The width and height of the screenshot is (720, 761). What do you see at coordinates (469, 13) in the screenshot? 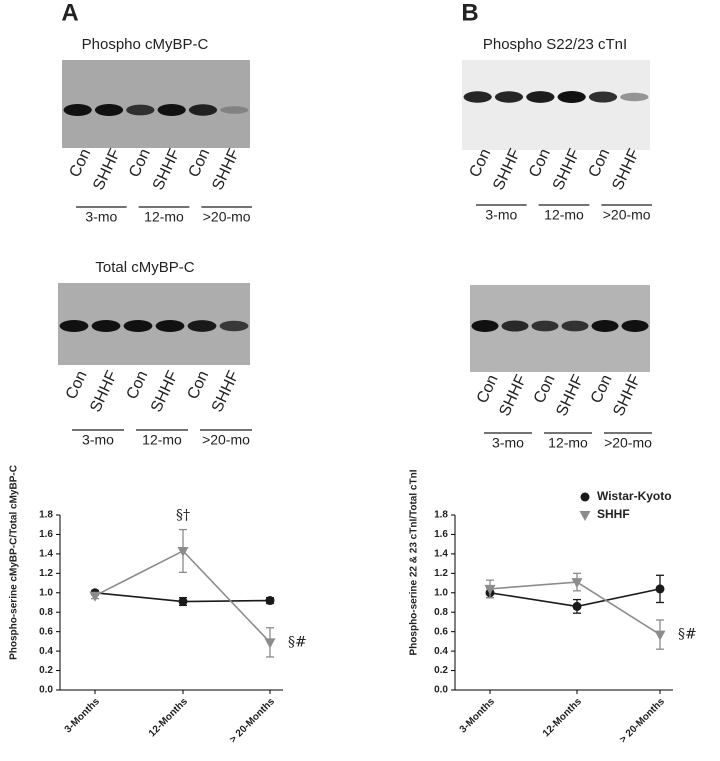
I see `panel-label: B` at bounding box center [469, 13].